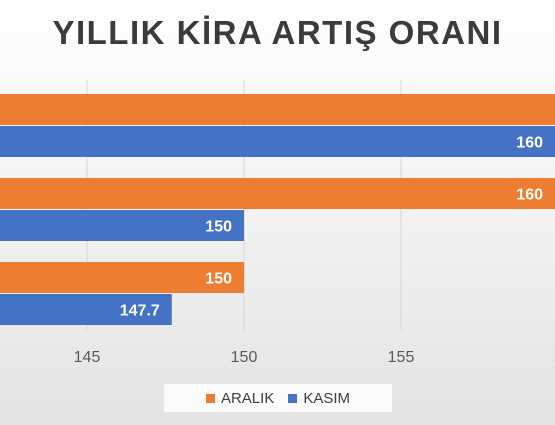  What do you see at coordinates (87, 357) in the screenshot?
I see `x-tick-label: 145` at bounding box center [87, 357].